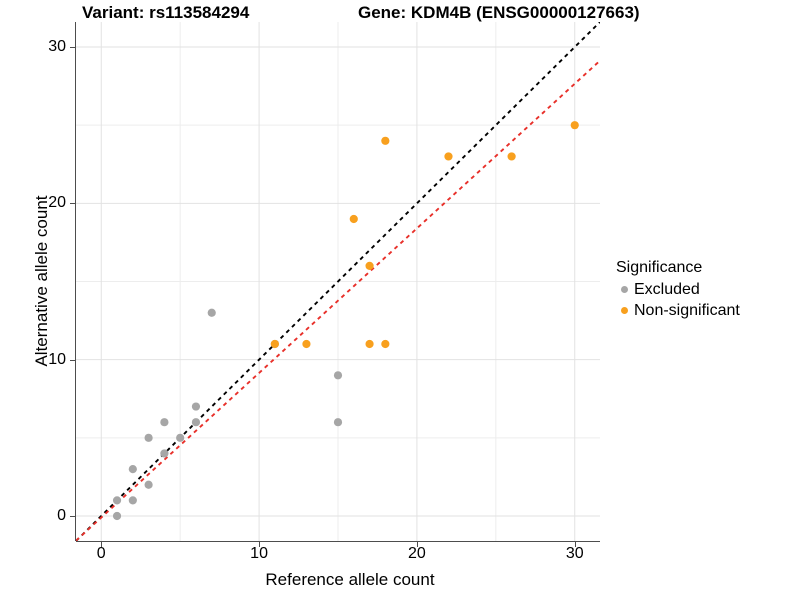 This screenshot has height=600, width=800. What do you see at coordinates (57, 203) in the screenshot?
I see `y-tick-label: 20` at bounding box center [57, 203].